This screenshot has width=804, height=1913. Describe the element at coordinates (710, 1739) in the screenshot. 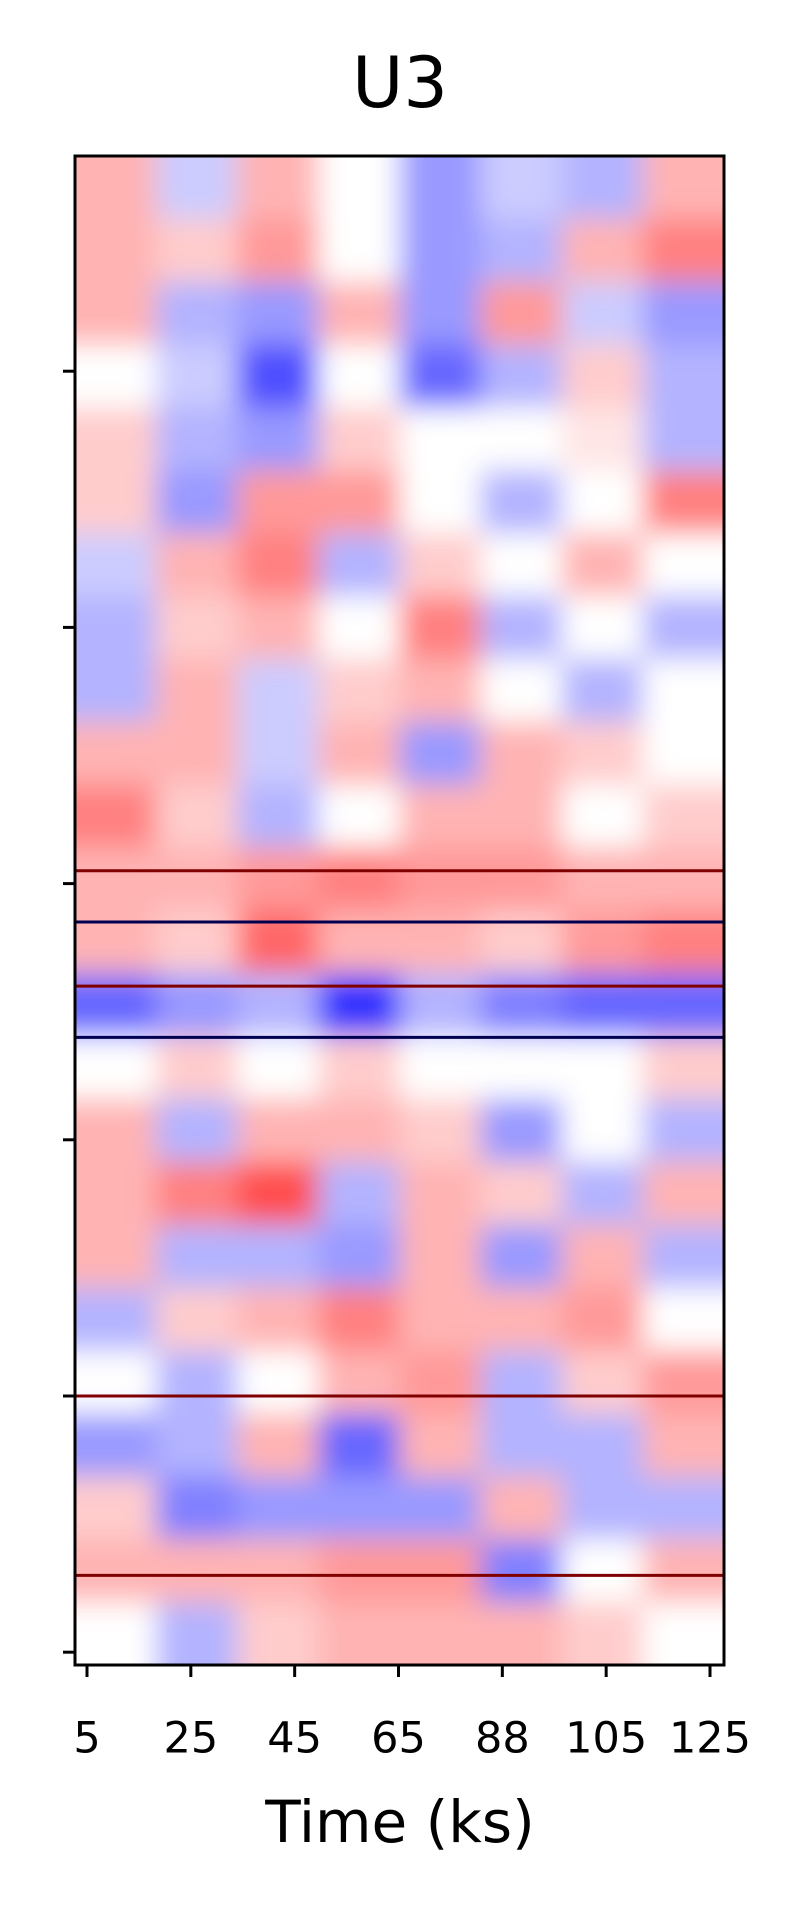

I see `x-tick-label: 125` at that location.